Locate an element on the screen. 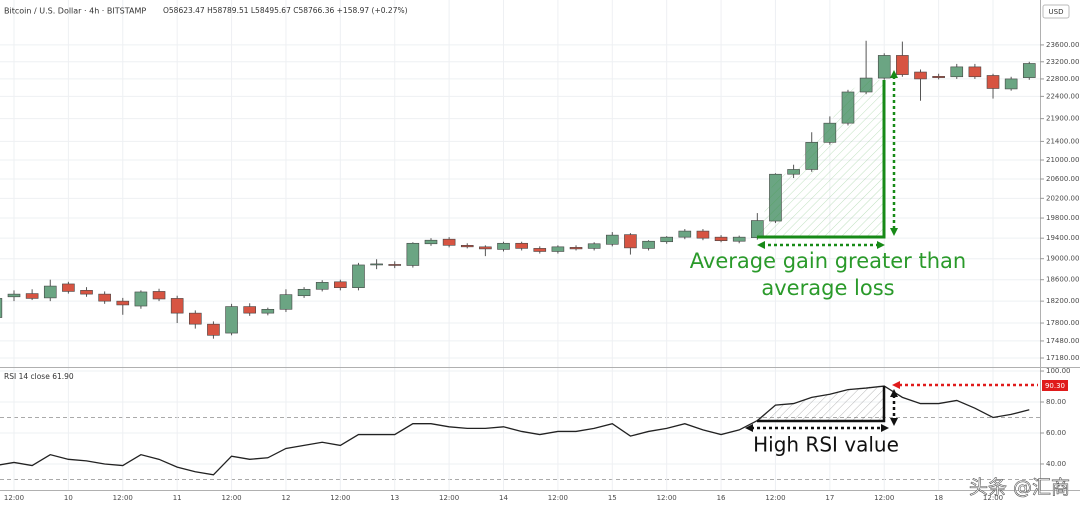 The image size is (1080, 509). marker-tag is located at coordinates (1055, 385).